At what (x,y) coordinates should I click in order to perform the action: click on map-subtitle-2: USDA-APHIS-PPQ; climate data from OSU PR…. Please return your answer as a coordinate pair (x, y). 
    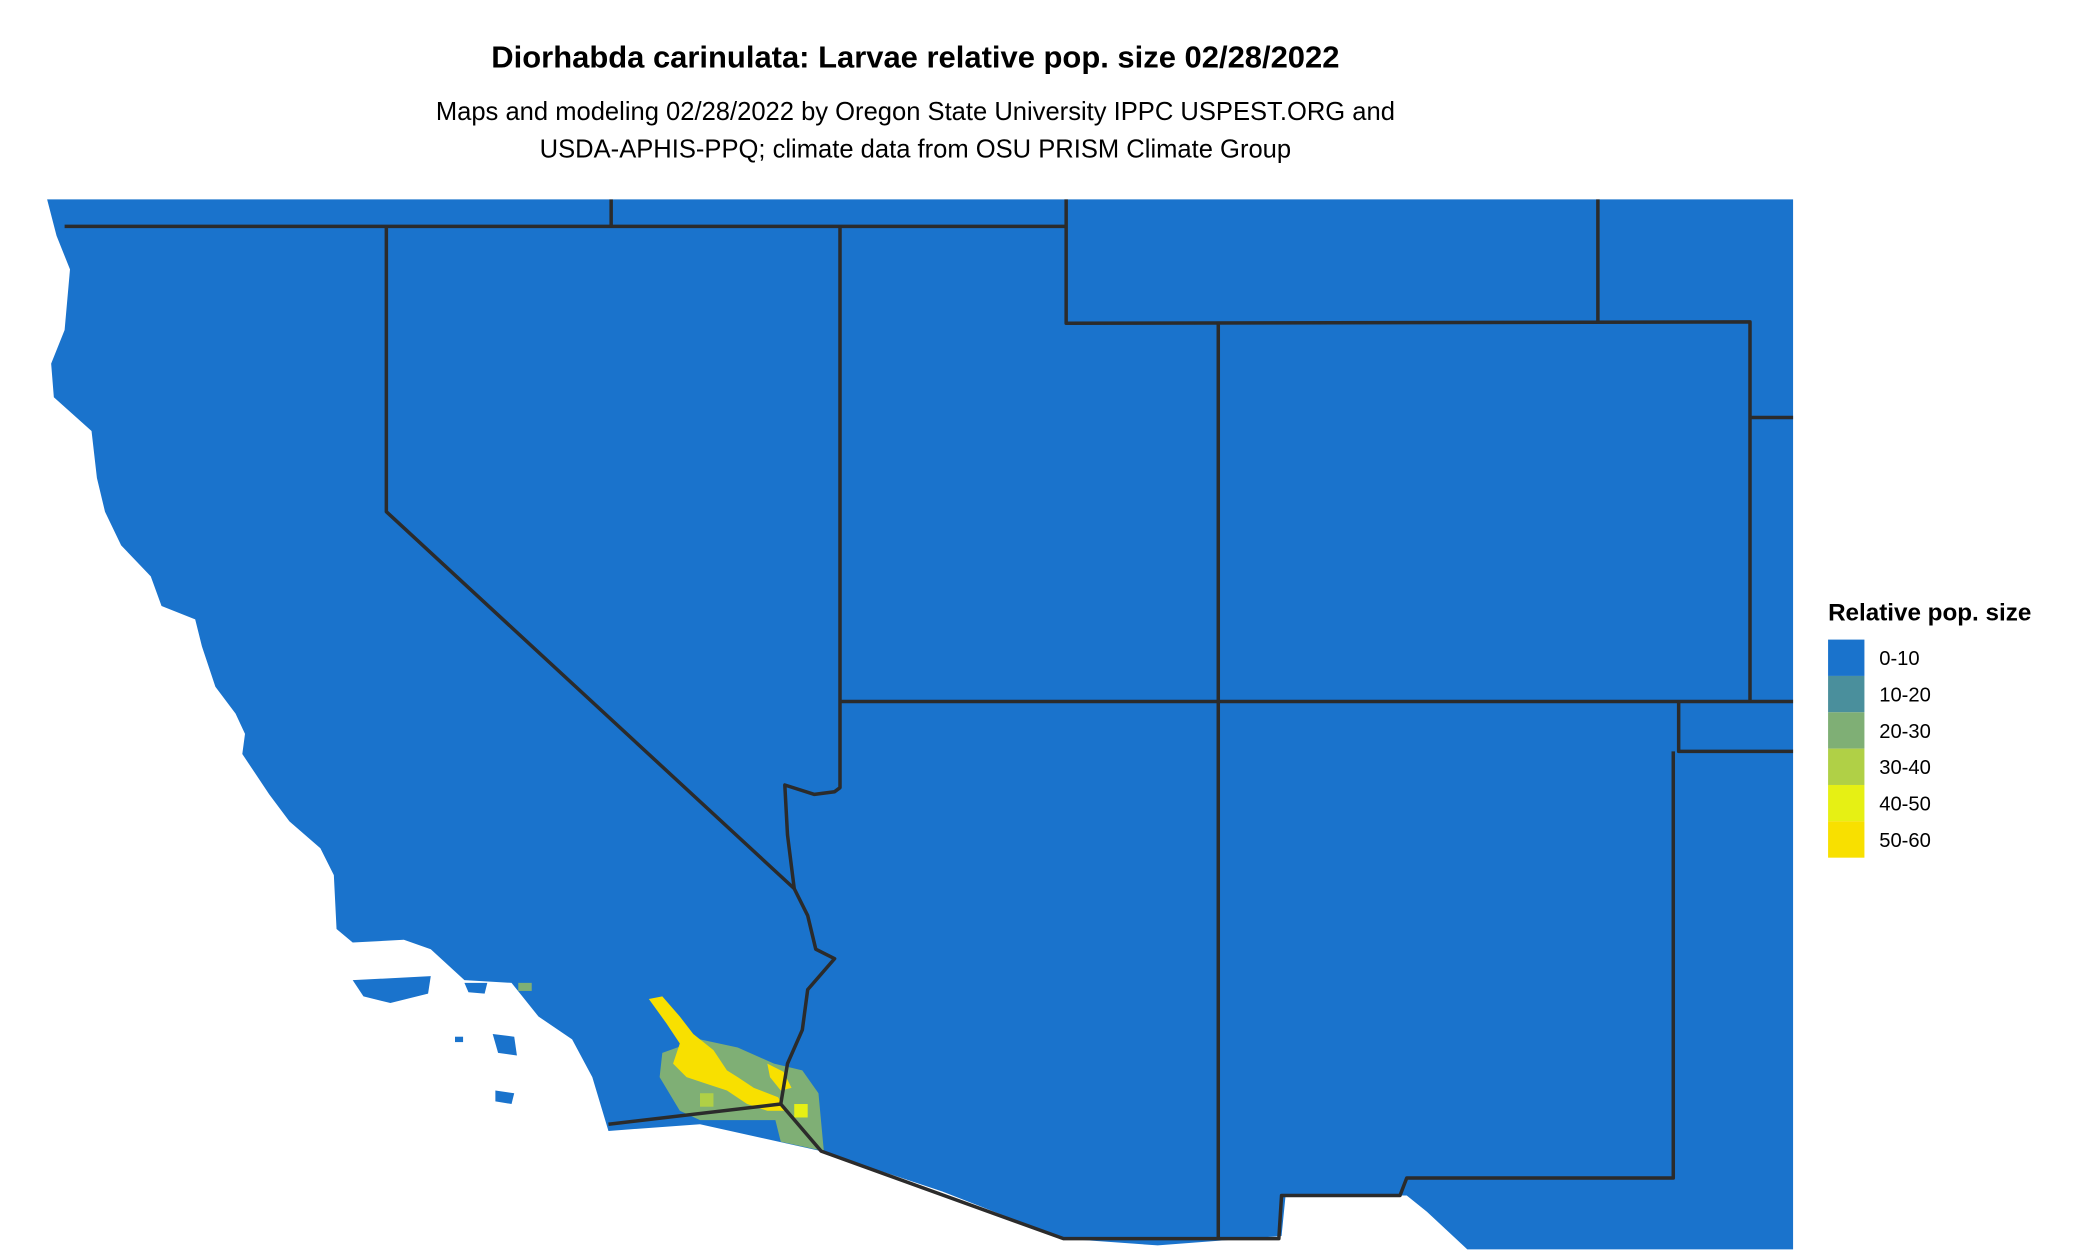
    Looking at the image, I should click on (915, 150).